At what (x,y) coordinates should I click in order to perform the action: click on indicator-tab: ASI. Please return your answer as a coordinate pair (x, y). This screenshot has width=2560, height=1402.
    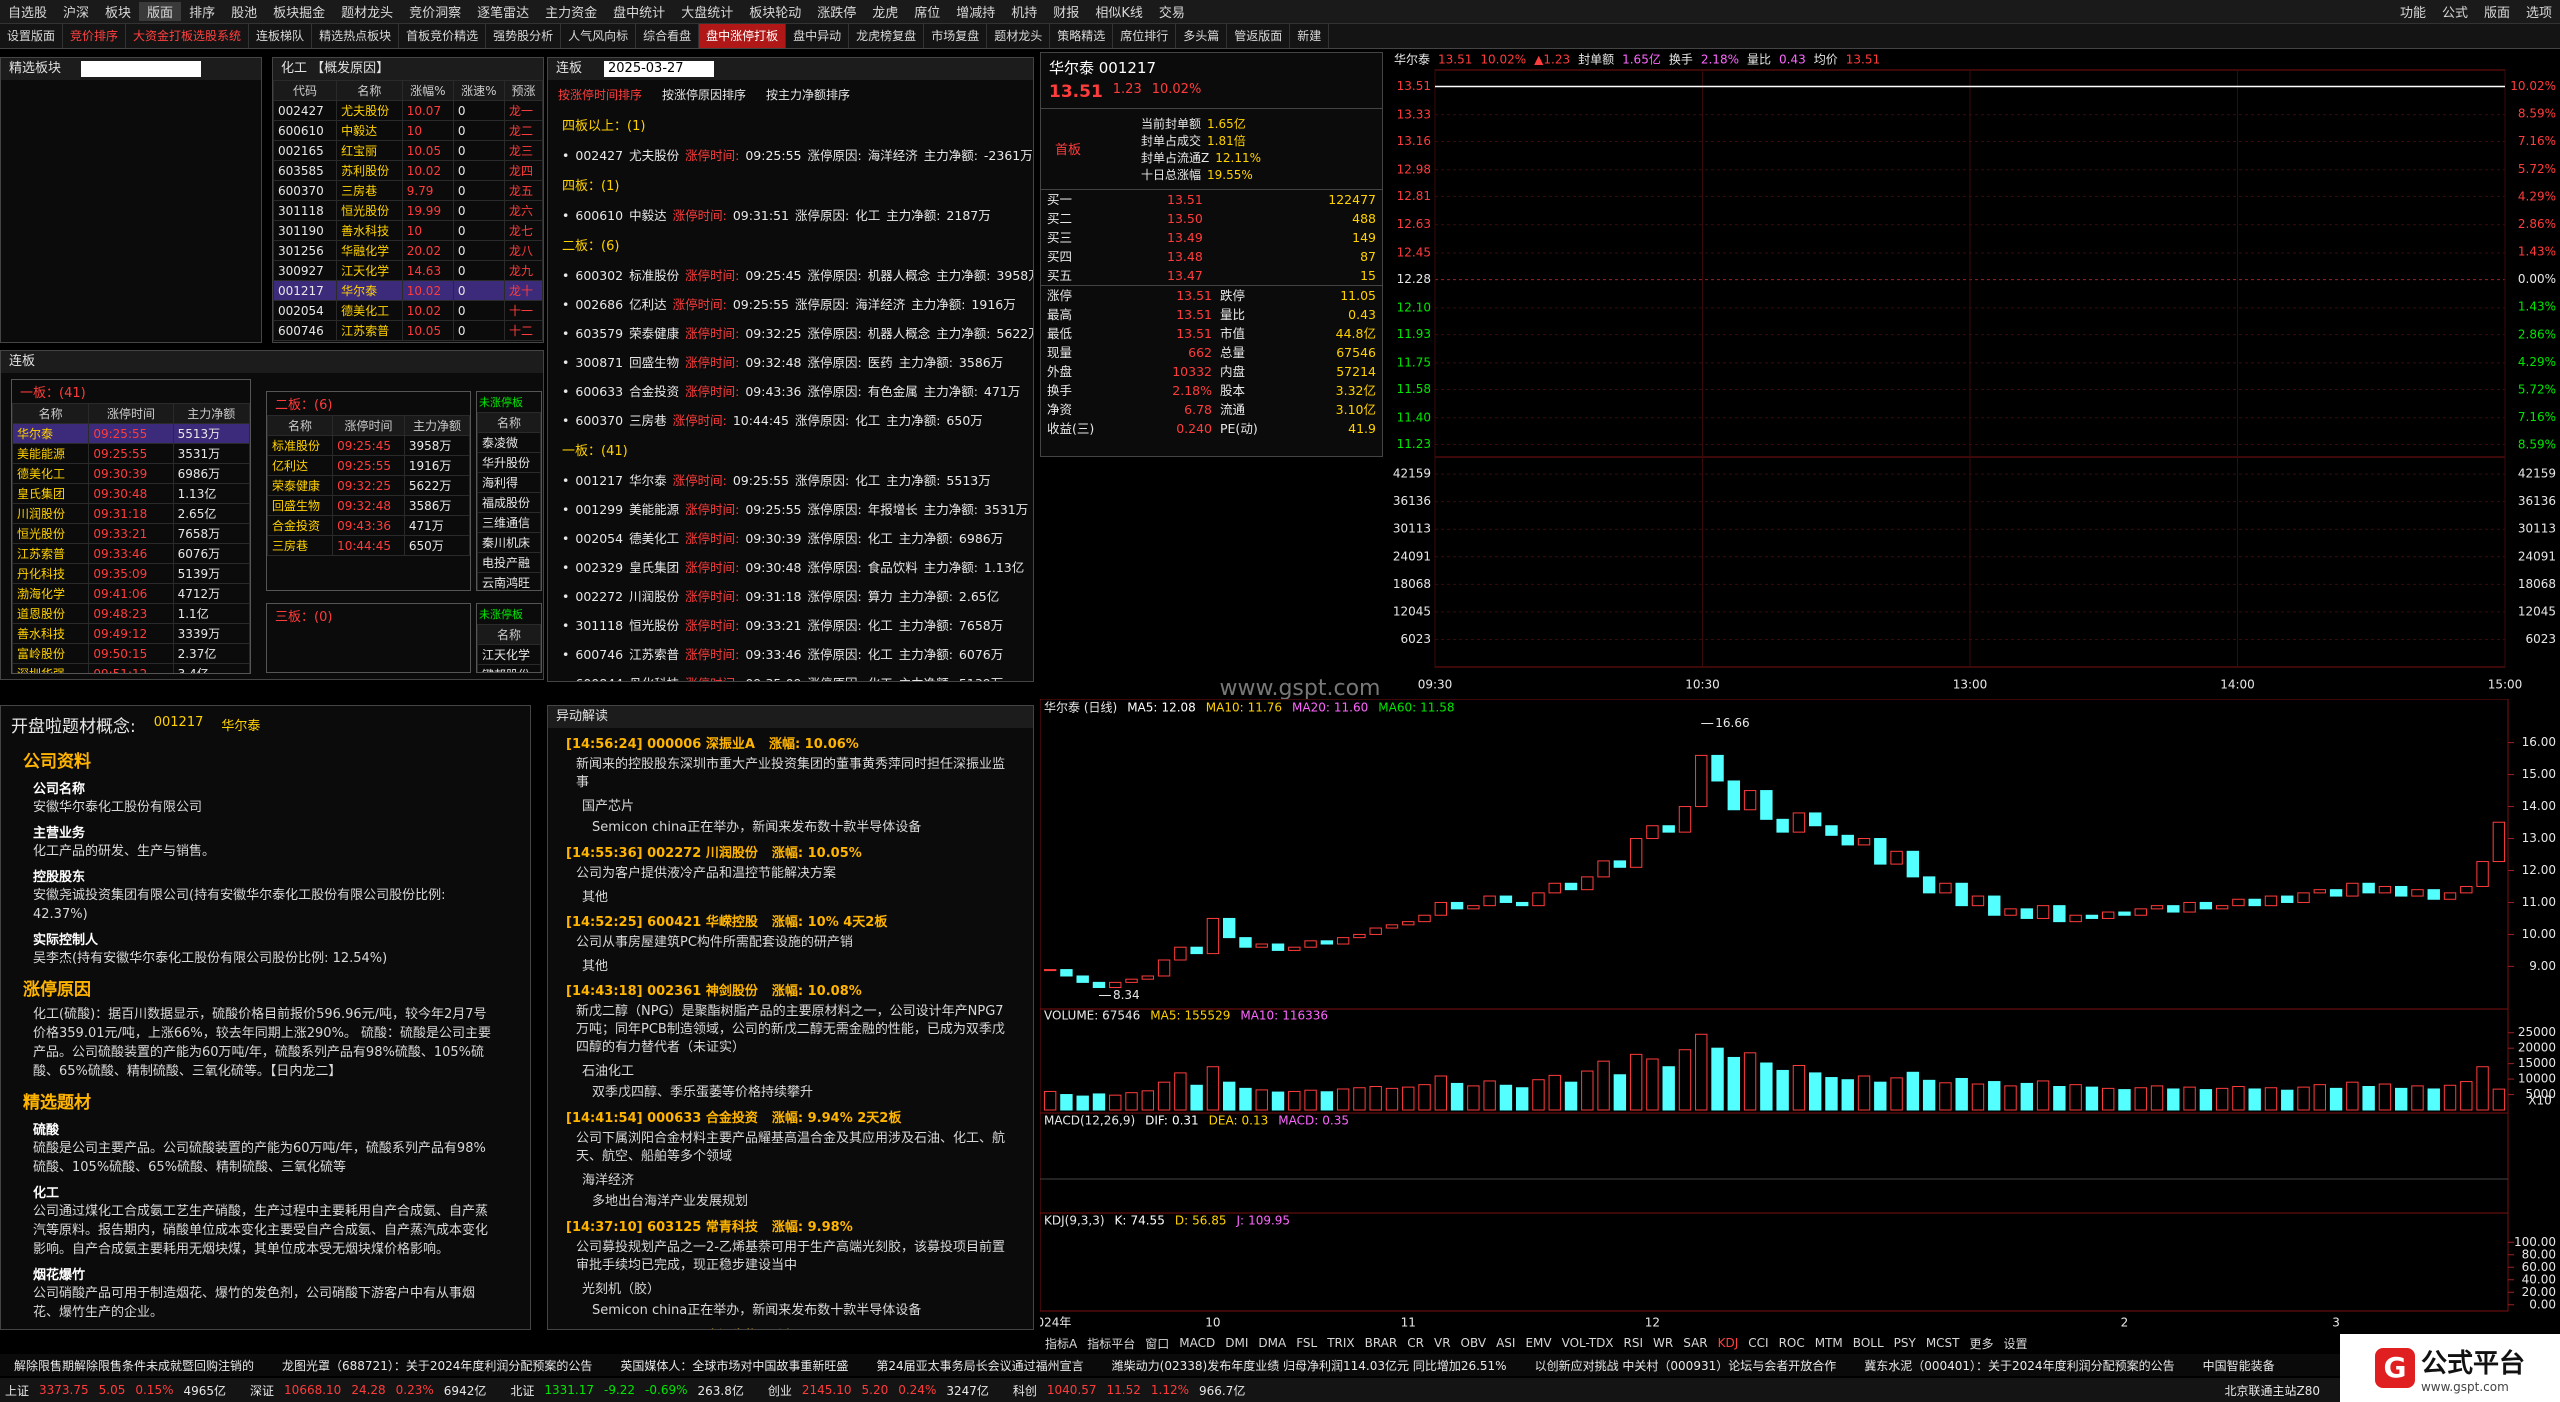
    Looking at the image, I should click on (1506, 1343).